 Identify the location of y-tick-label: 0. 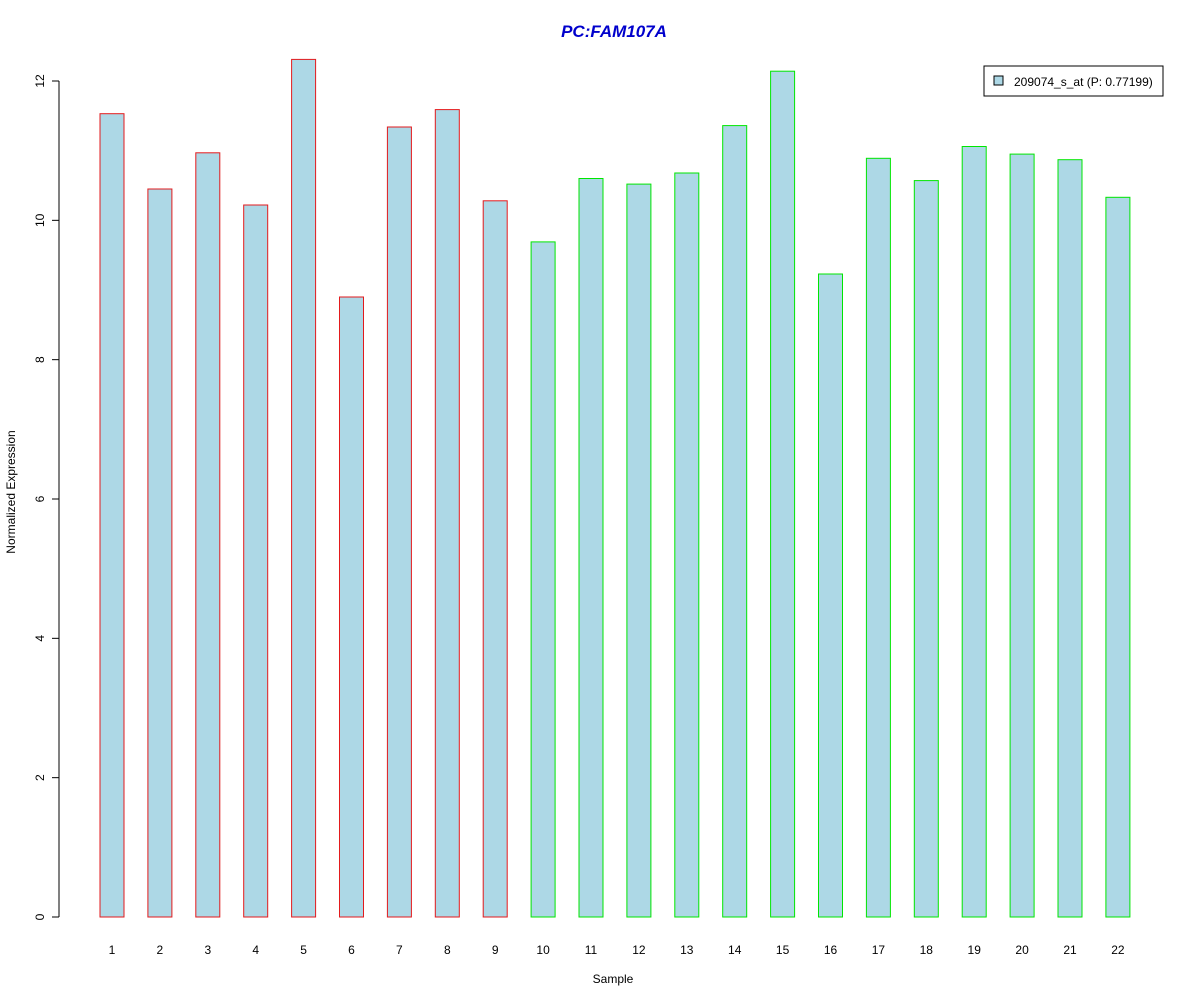
(40, 916).